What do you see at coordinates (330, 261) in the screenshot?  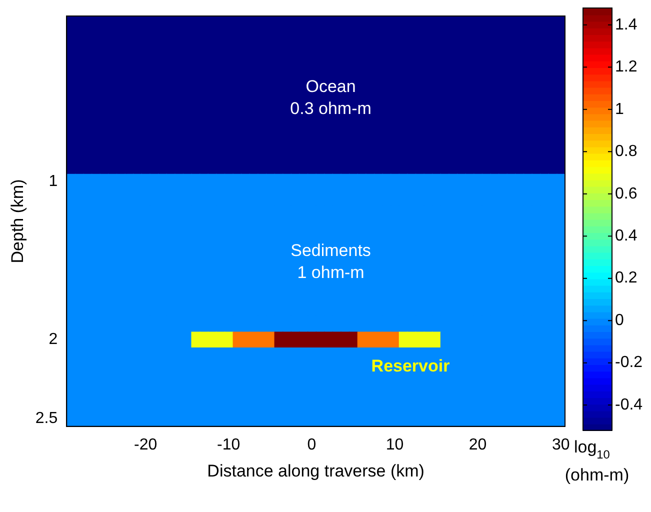 I see `annotation: Sediments 1 ohm-m` at bounding box center [330, 261].